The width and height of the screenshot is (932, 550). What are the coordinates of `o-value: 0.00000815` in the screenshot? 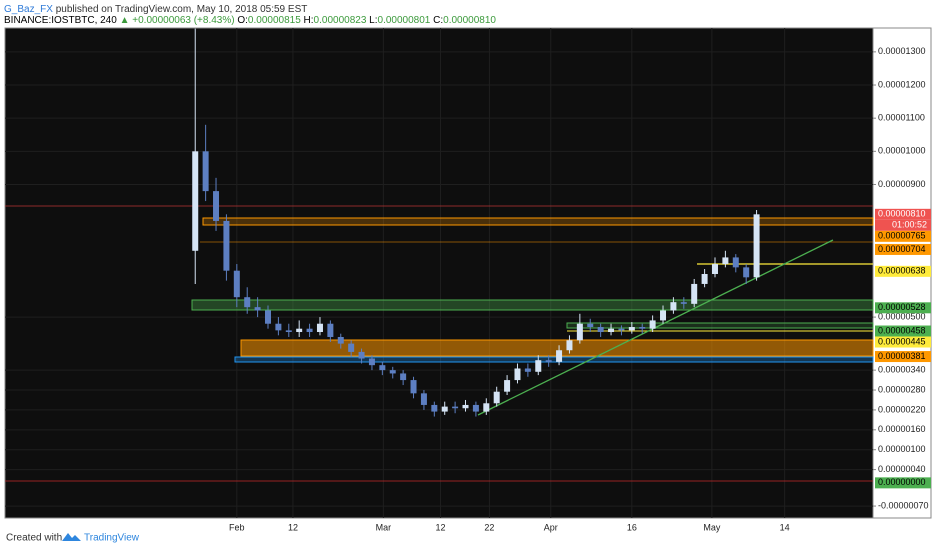 It's located at (274, 20).